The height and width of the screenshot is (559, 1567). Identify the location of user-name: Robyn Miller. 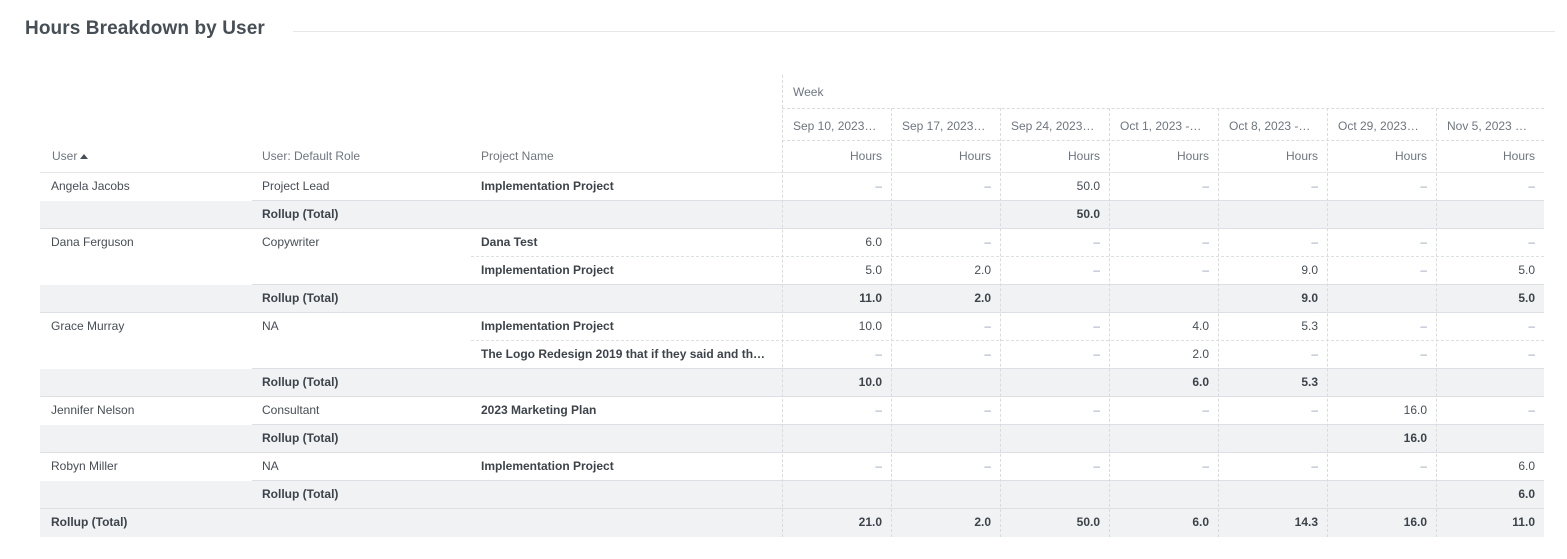
(84, 466).